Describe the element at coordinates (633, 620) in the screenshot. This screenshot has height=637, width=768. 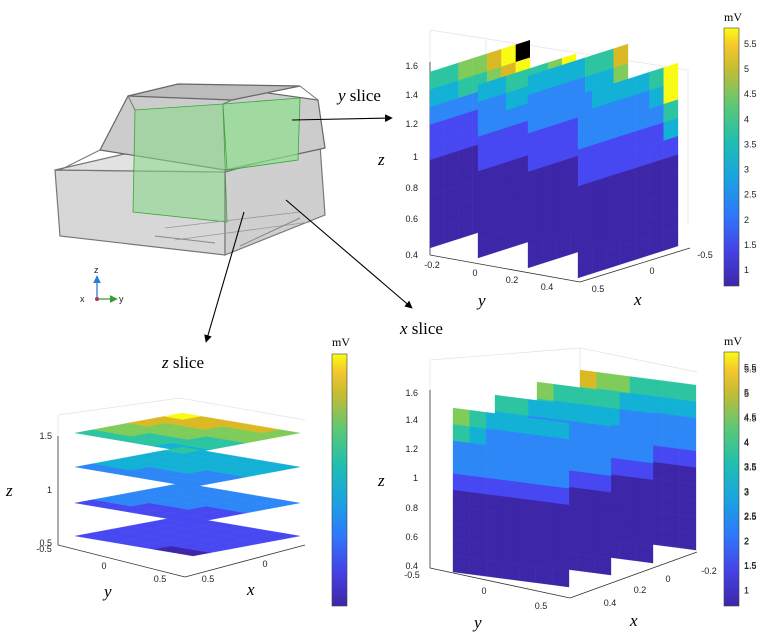
I see `plot3-x-label: x` at that location.